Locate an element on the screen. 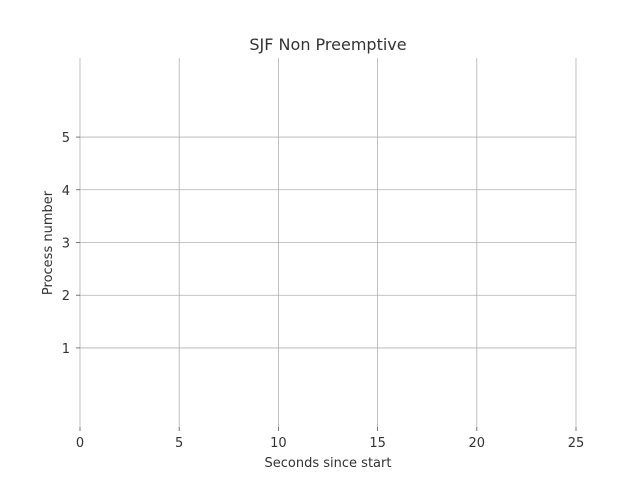 The height and width of the screenshot is (480, 640). y-tick-label: 2 is located at coordinates (66, 296).